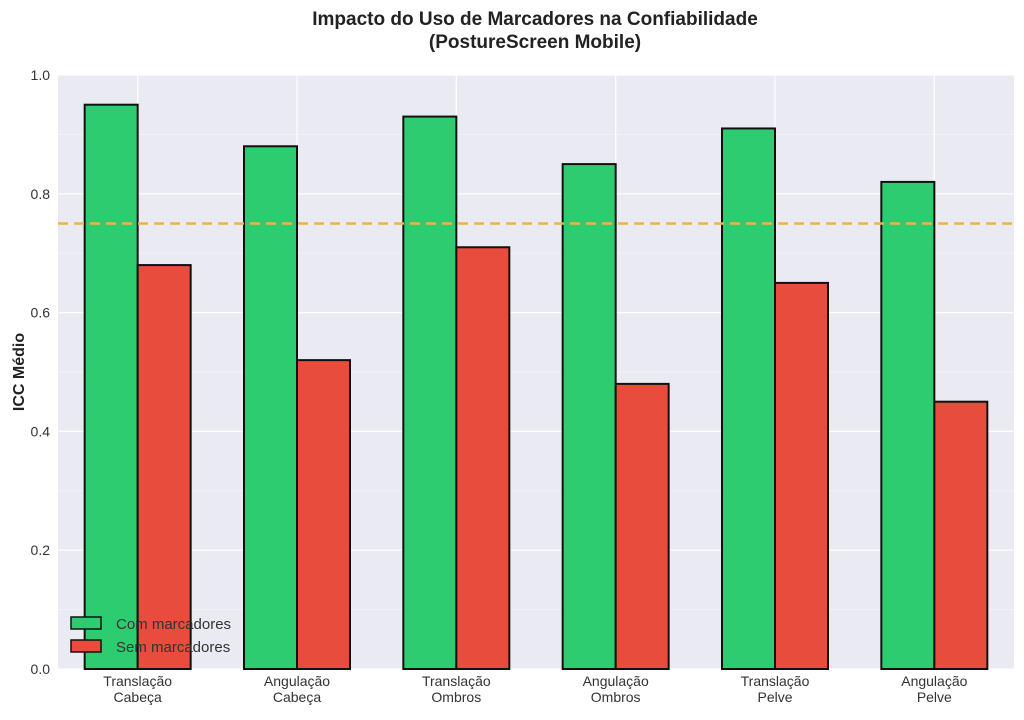 Image resolution: width=1024 pixels, height=720 pixels. What do you see at coordinates (19, 372) in the screenshot?
I see `y-axis-label: ICC Médio` at bounding box center [19, 372].